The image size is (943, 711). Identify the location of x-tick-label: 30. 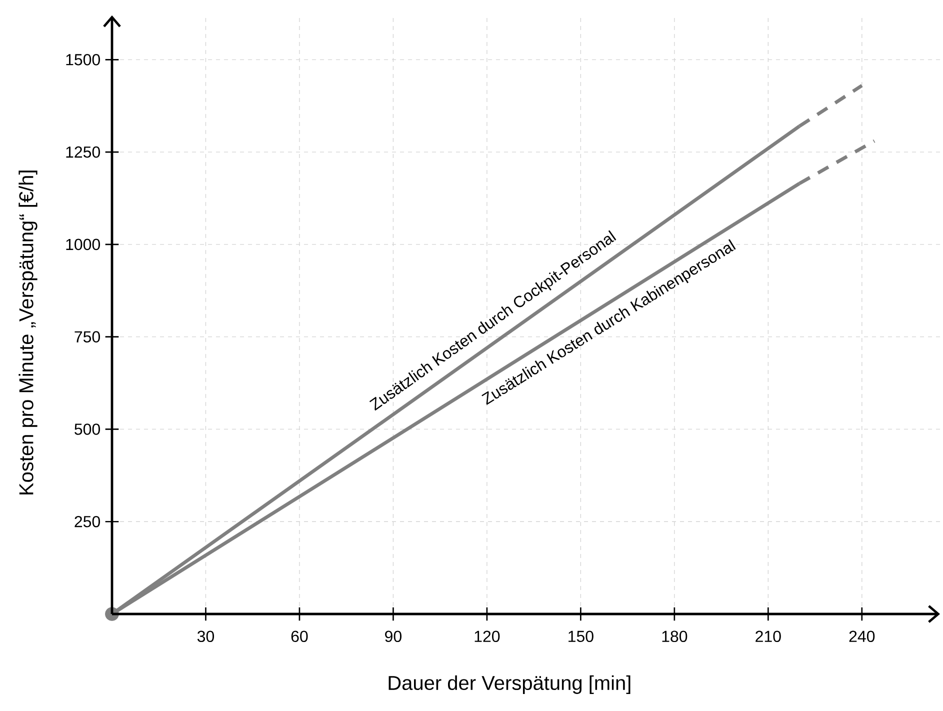
(205, 636).